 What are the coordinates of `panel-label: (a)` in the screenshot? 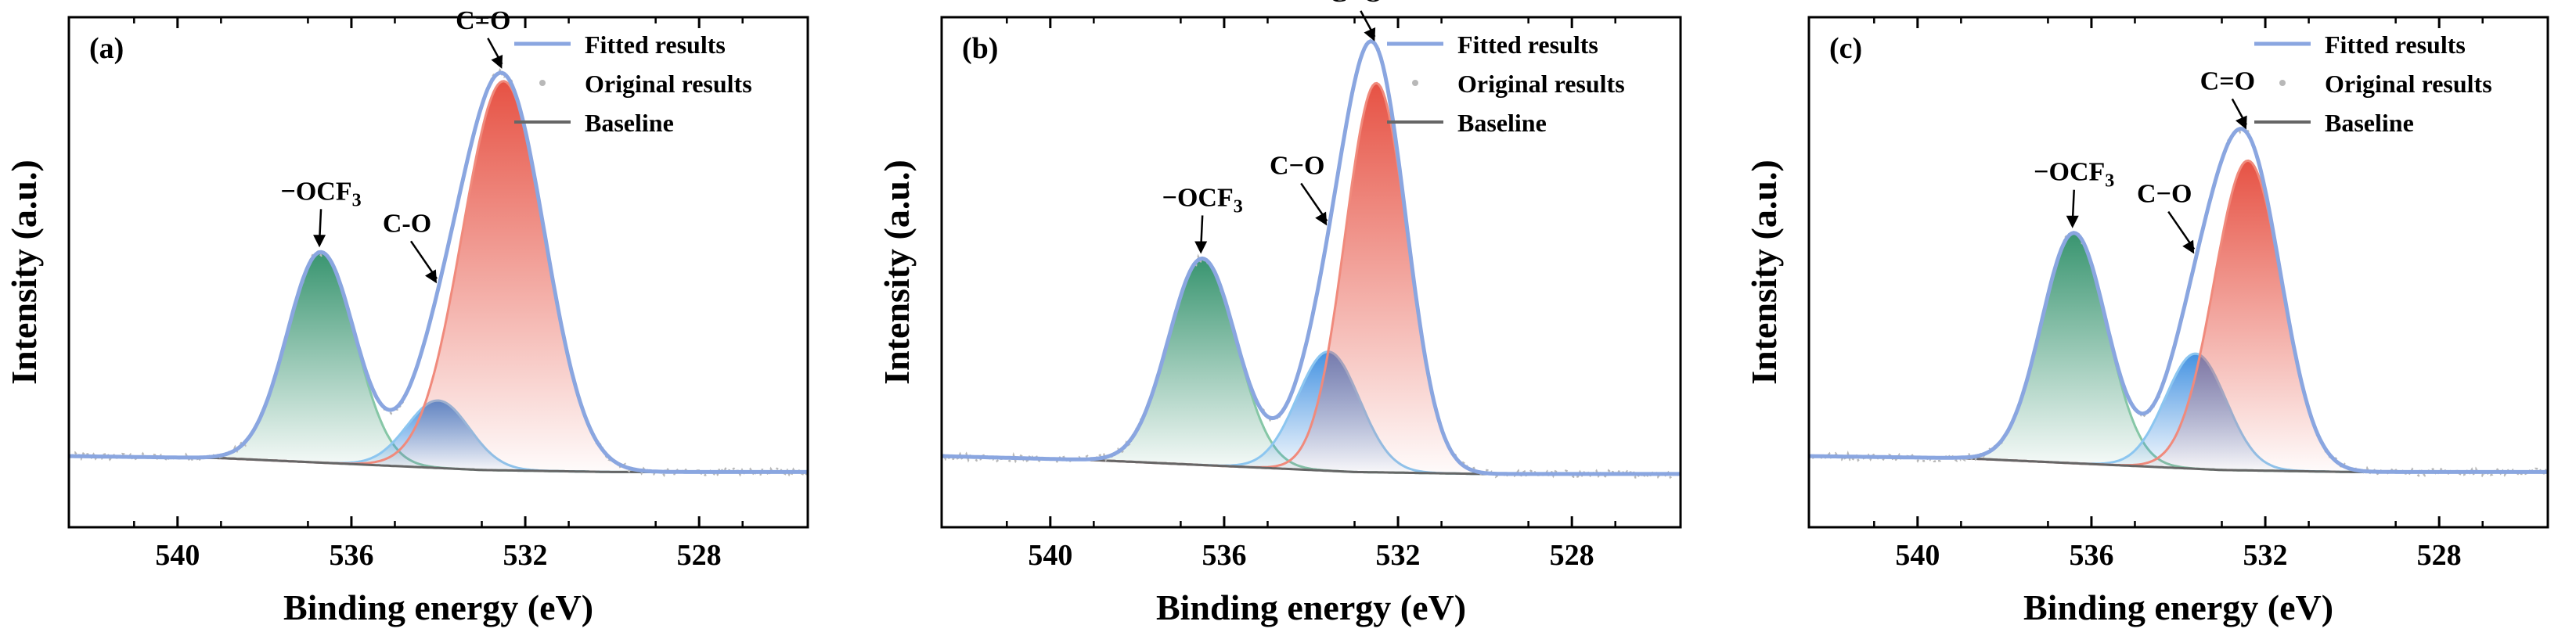 It's located at (106, 48).